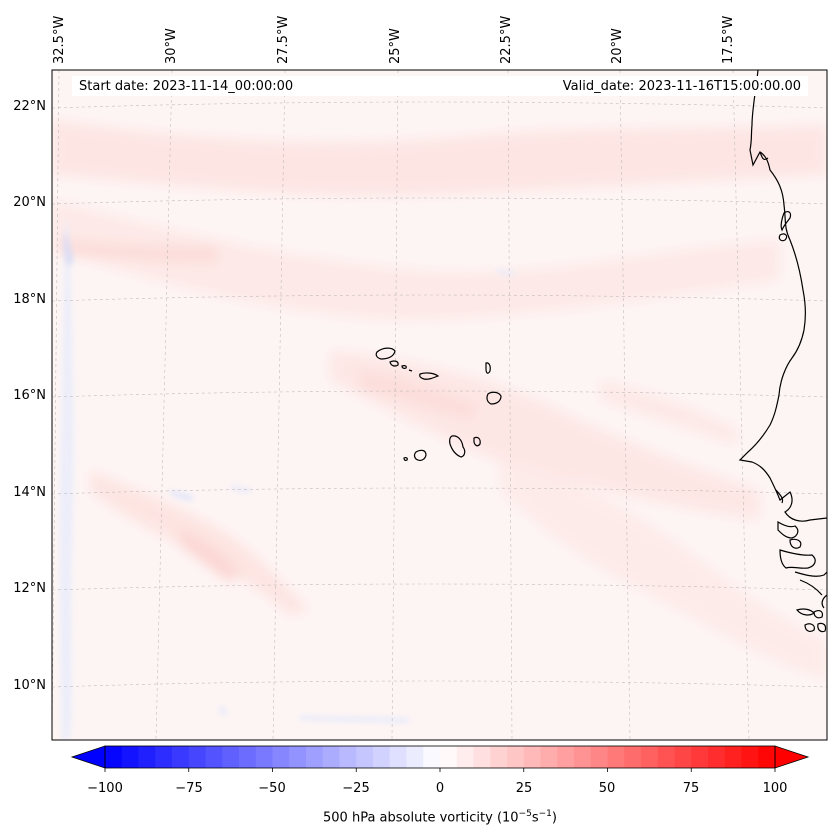  I want to click on colorbar-label-unit: s, so click(535, 818).